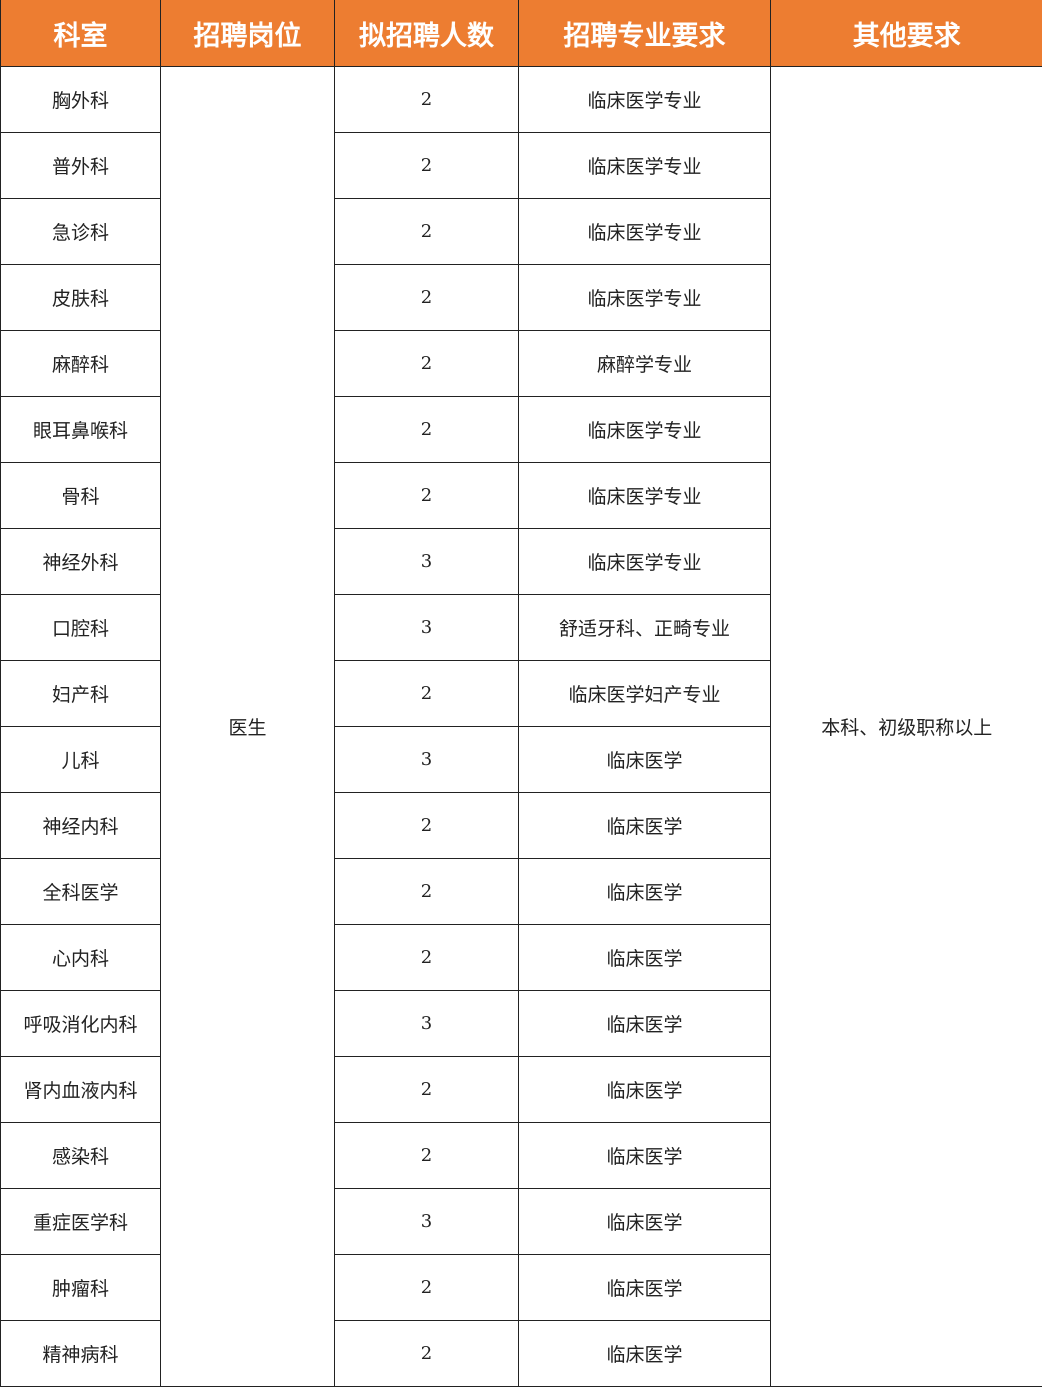 The width and height of the screenshot is (1042, 1387). I want to click on table-row: 肾内血液内科 2 临床医学, so click(521, 1089).